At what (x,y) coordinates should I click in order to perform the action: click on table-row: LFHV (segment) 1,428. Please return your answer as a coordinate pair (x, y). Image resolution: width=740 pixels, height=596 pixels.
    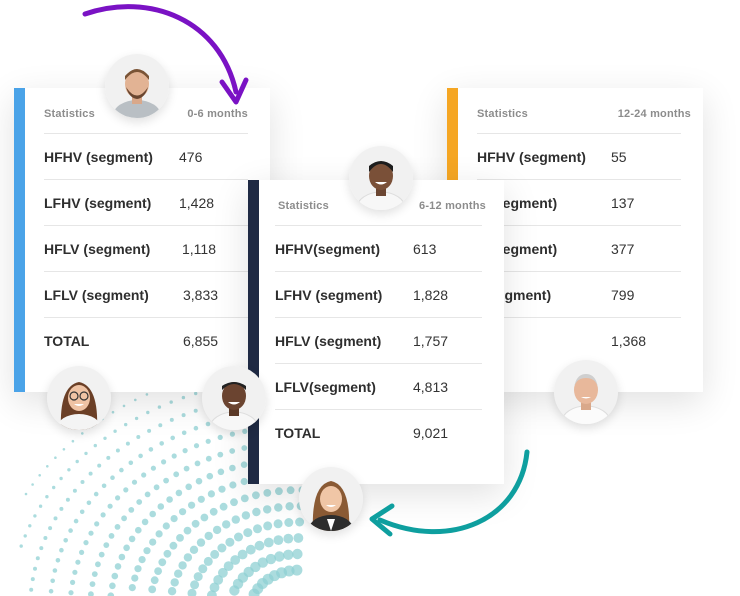
    Looking at the image, I should click on (146, 202).